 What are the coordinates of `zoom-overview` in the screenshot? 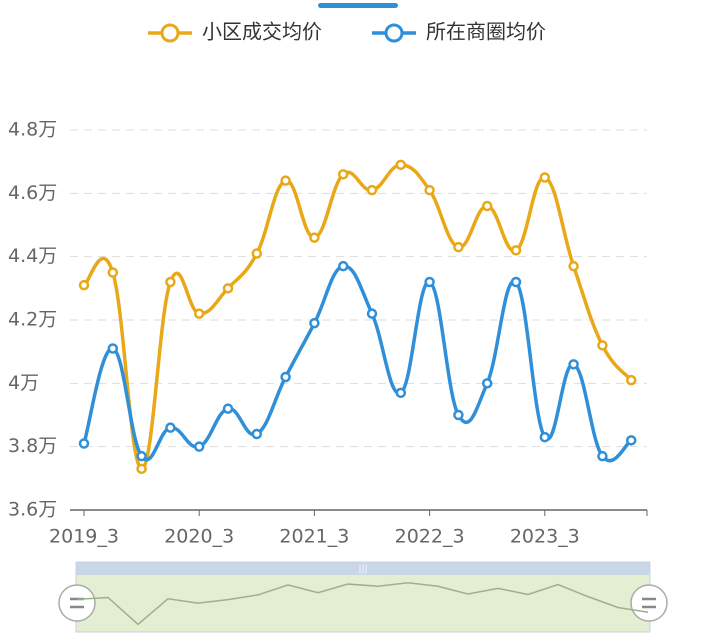 It's located at (363, 604).